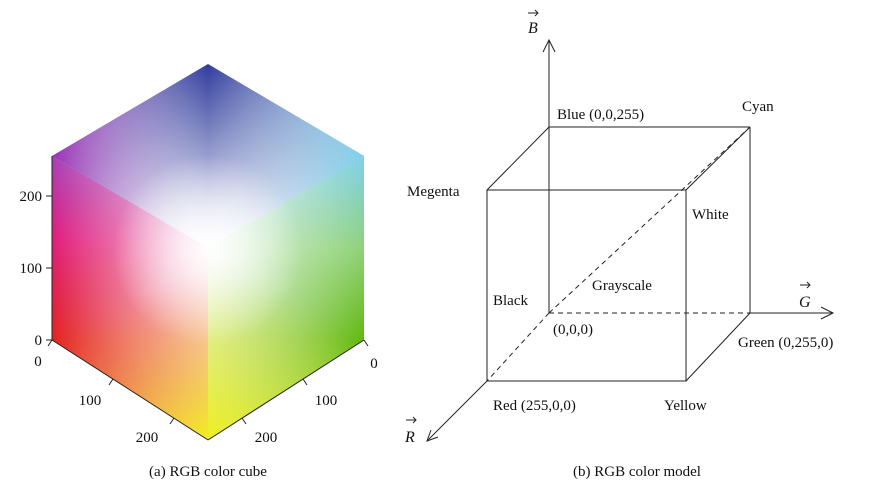  I want to click on axis-b-label: B, so click(533, 23).